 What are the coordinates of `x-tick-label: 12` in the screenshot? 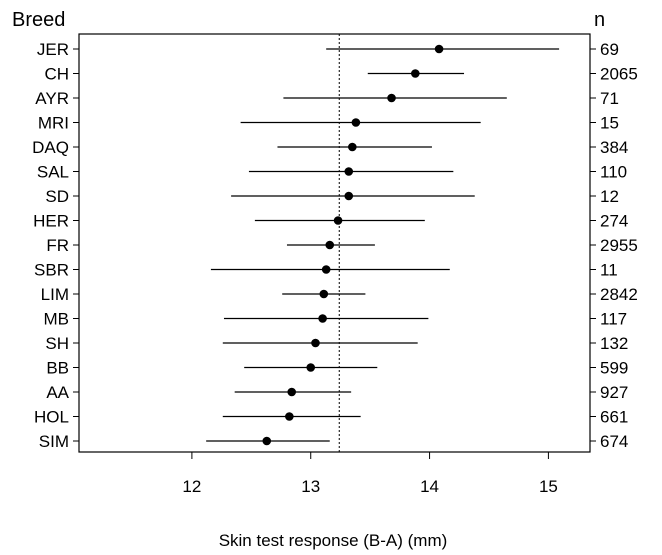 It's located at (191, 486).